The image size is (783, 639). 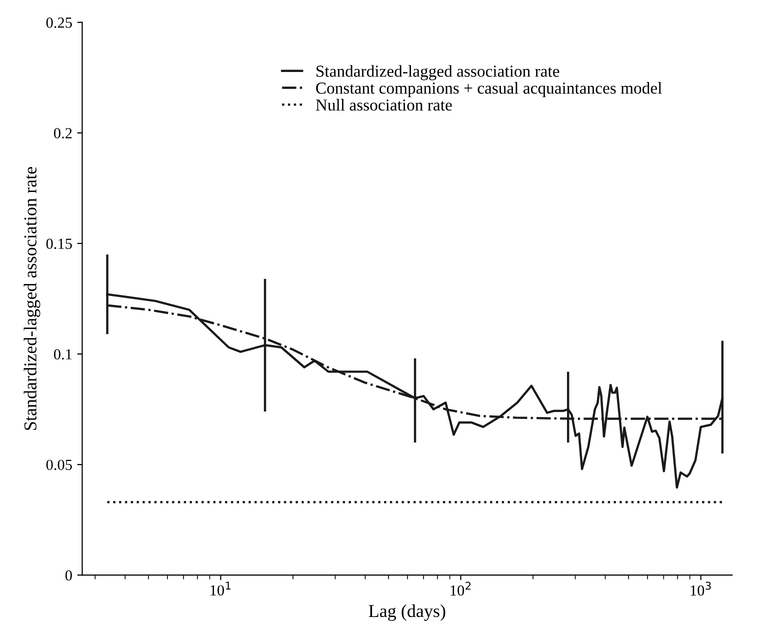 What do you see at coordinates (700, 589) in the screenshot?
I see `x-tick-label: 10$^{3}$` at bounding box center [700, 589].